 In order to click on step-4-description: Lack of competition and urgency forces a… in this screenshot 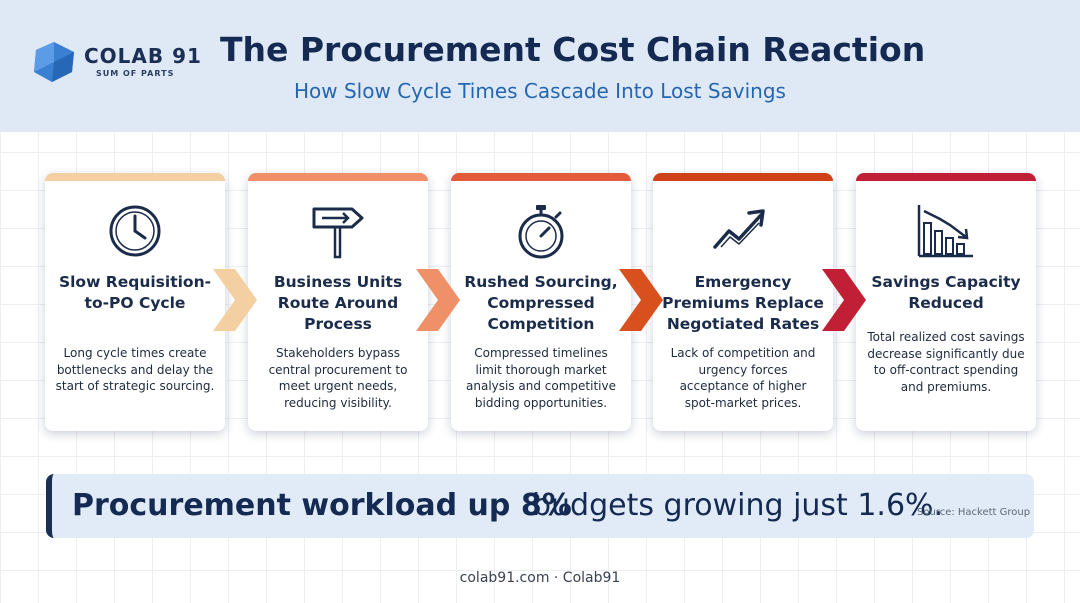, I will do `click(743, 378)`.